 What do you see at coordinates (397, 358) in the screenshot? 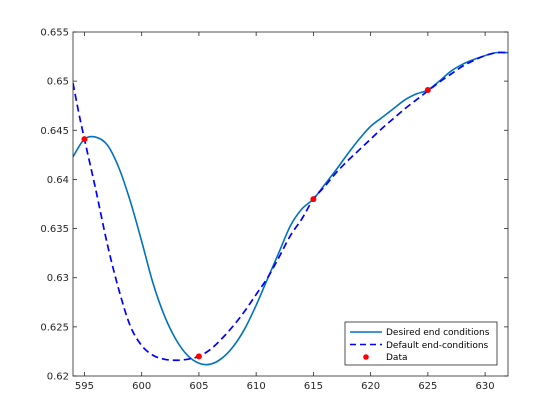
I see `legend-label-data: Data` at bounding box center [397, 358].